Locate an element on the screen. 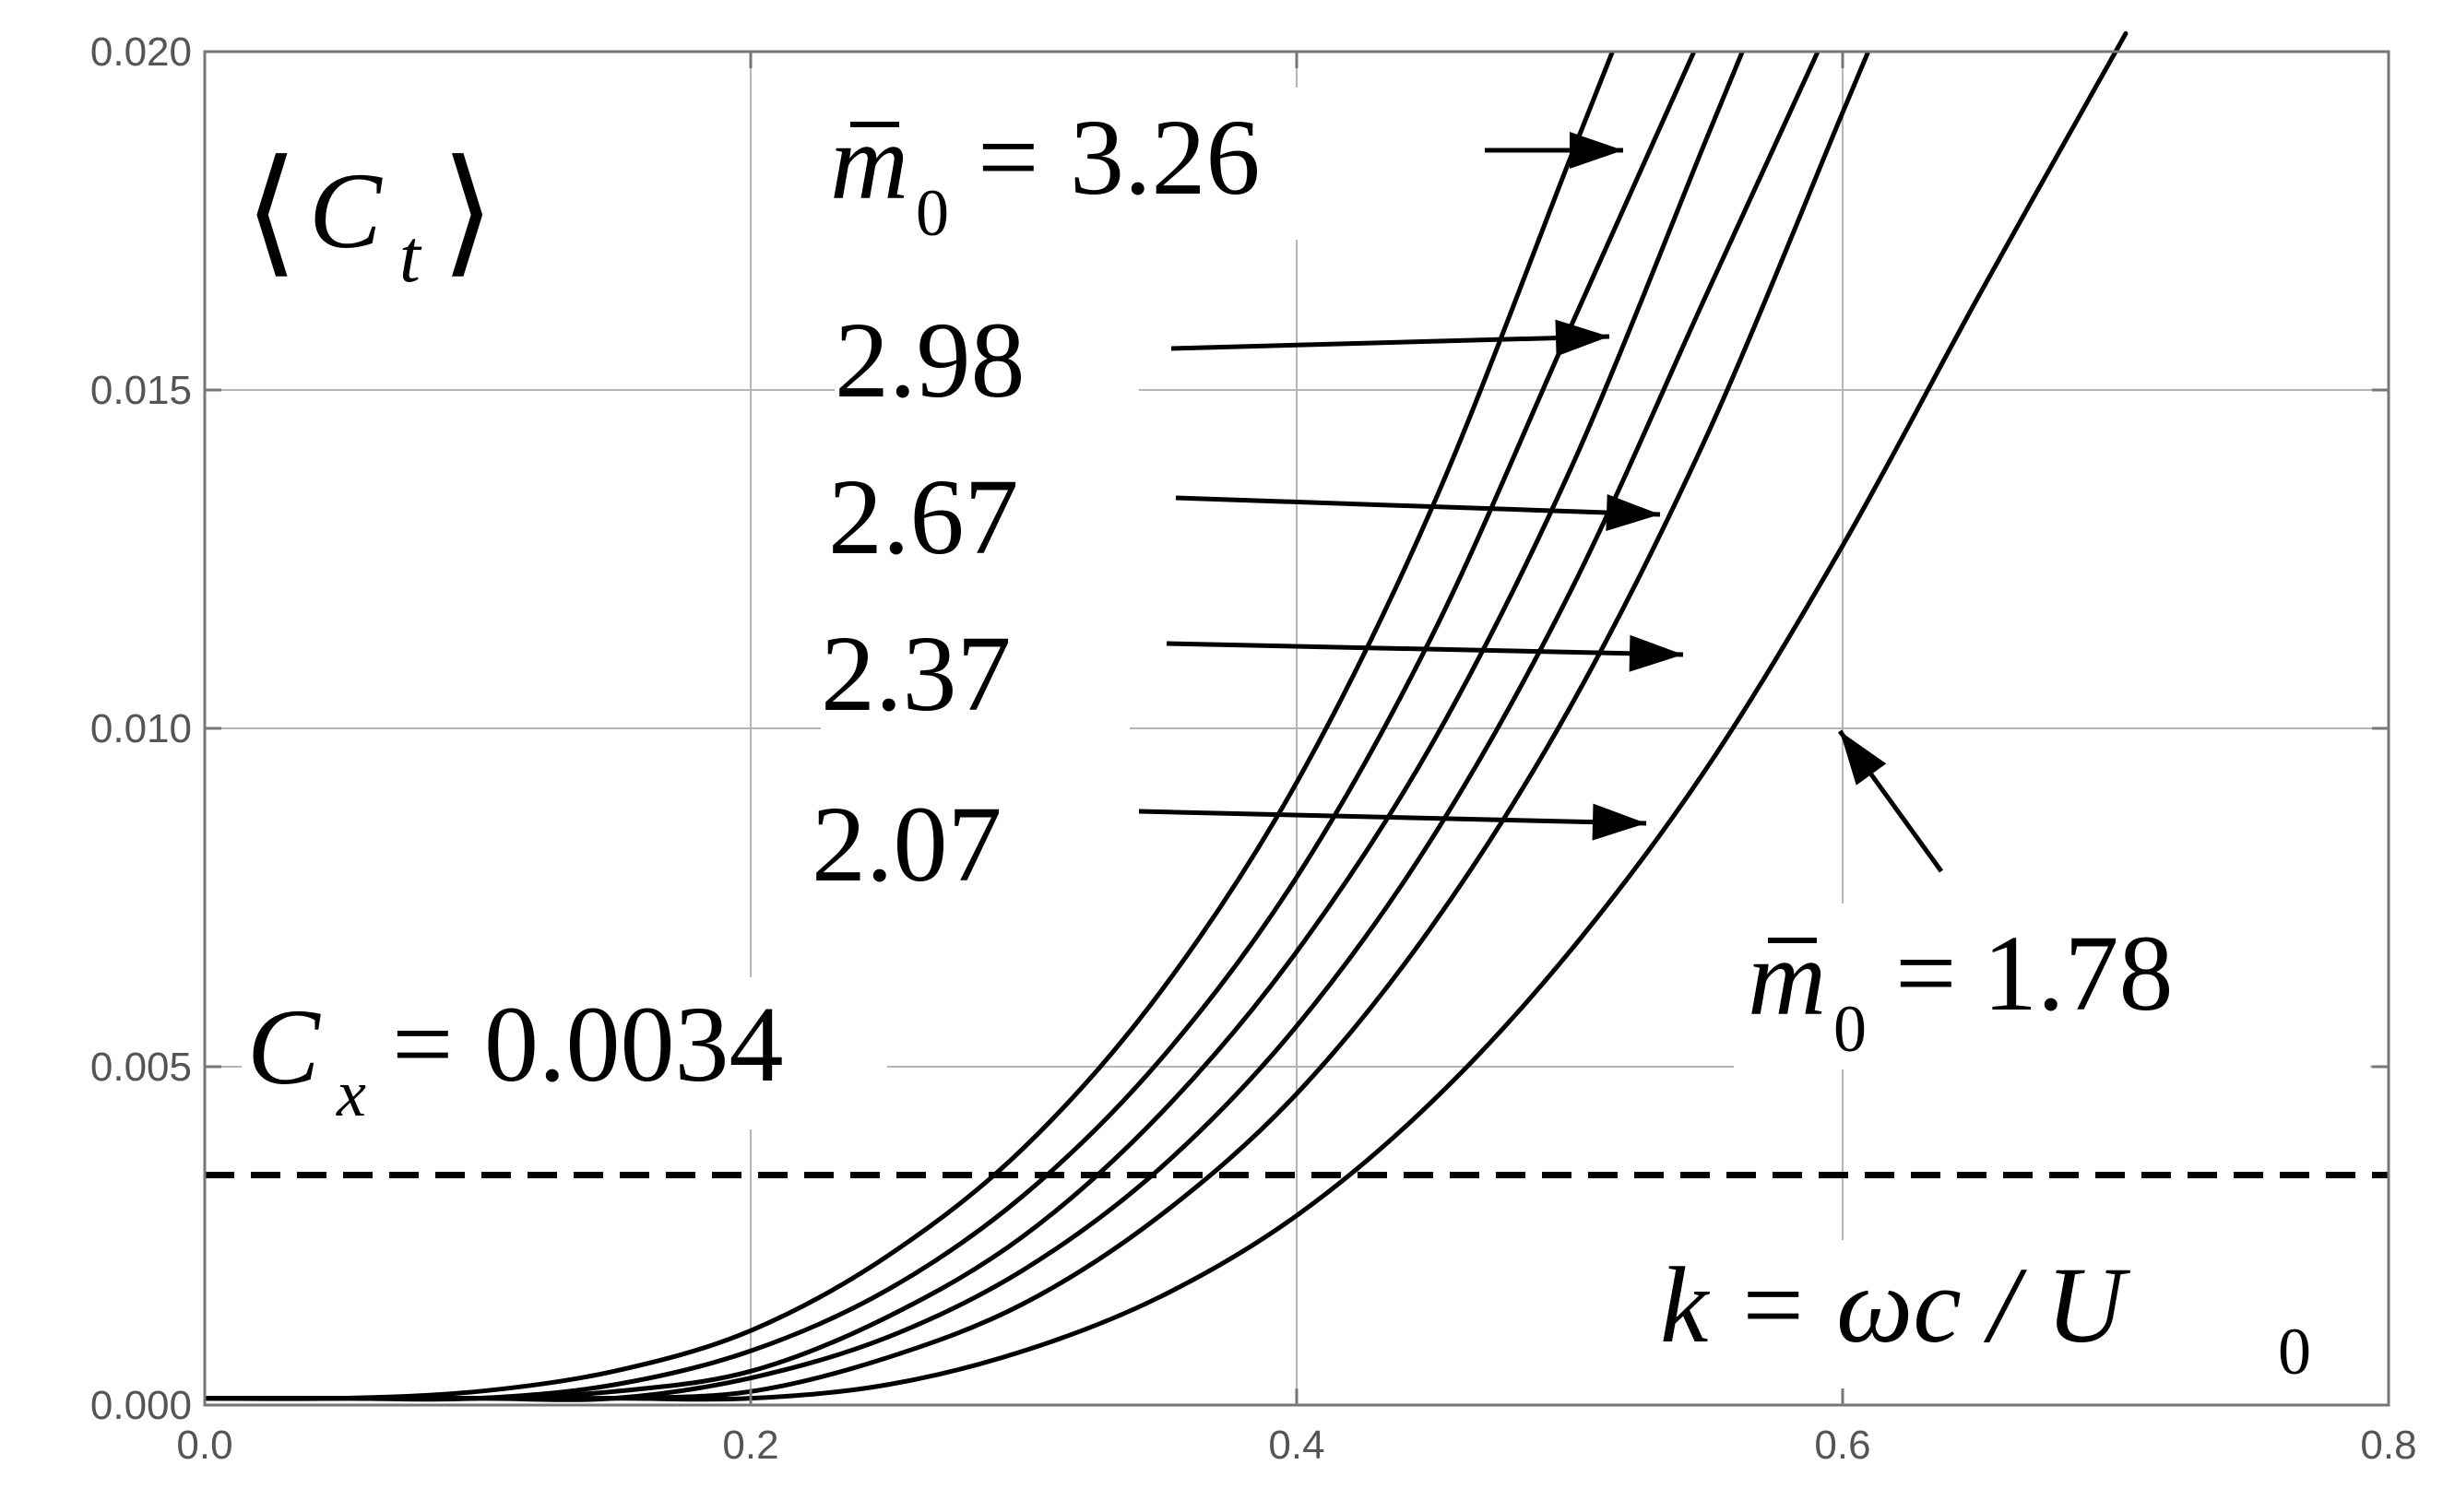 Image resolution: width=2443 pixels, height=1512 pixels. y-tick-label-0: 0.000 is located at coordinates (141, 1405).